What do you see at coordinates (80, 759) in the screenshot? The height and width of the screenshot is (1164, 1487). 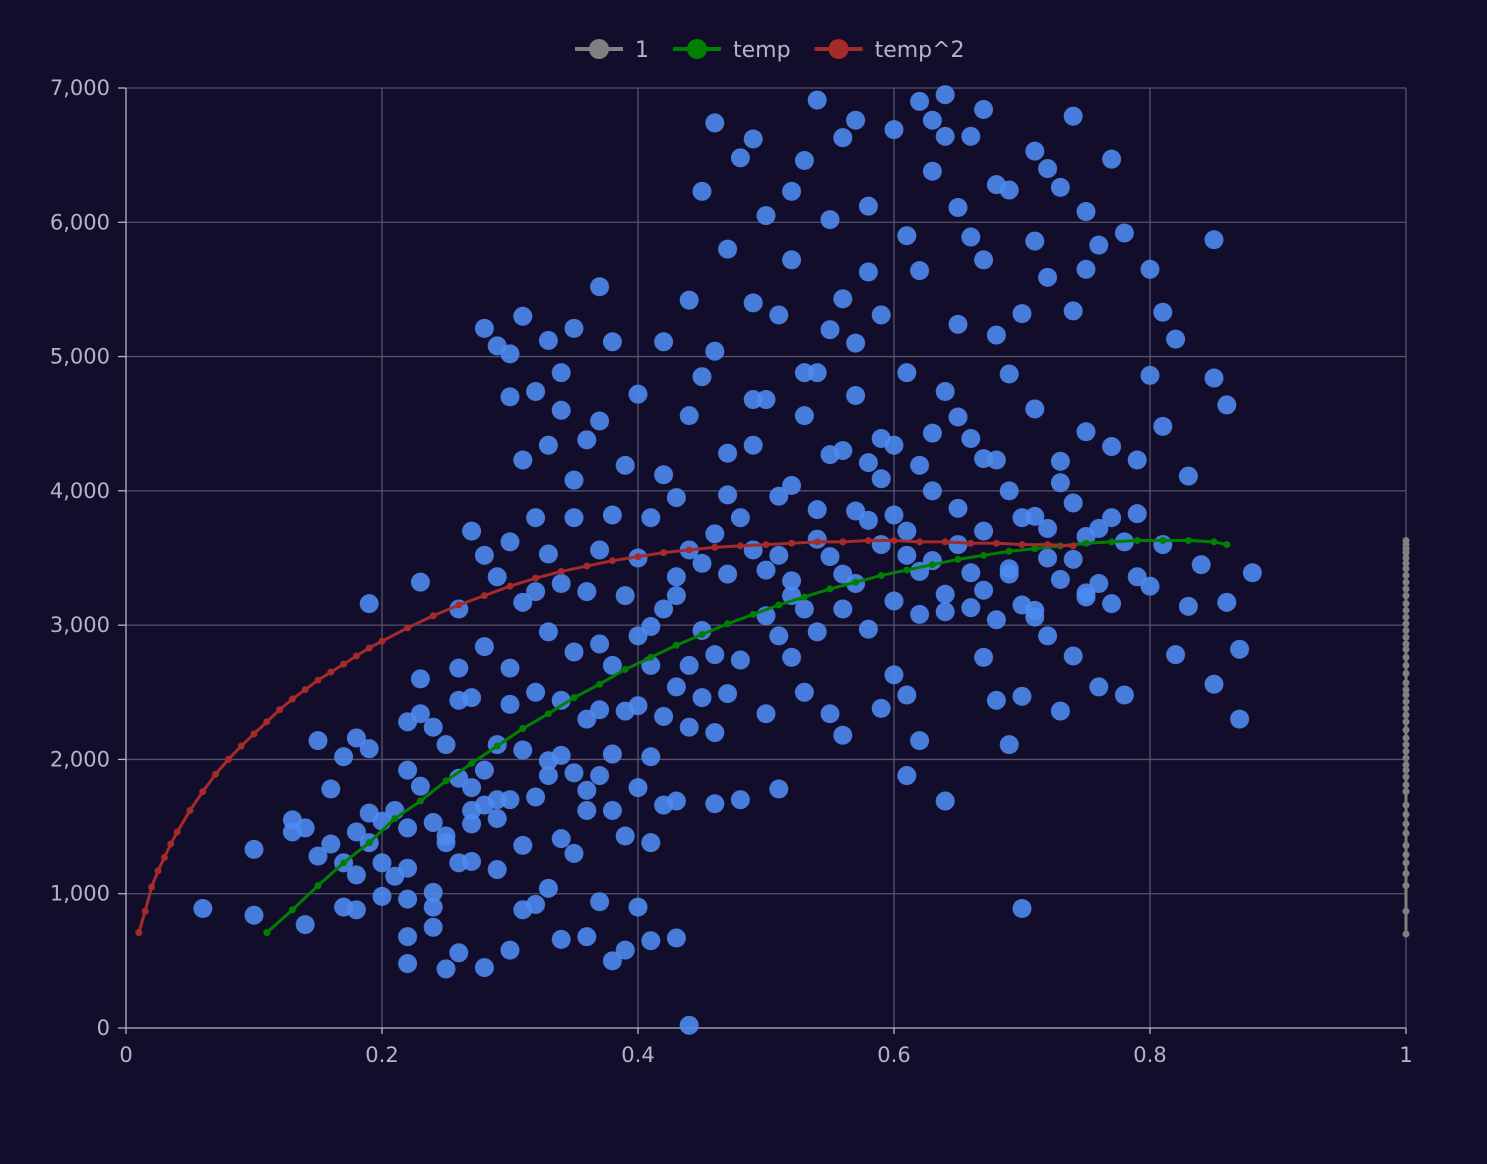 I see `y-tick-label: 2,000` at bounding box center [80, 759].